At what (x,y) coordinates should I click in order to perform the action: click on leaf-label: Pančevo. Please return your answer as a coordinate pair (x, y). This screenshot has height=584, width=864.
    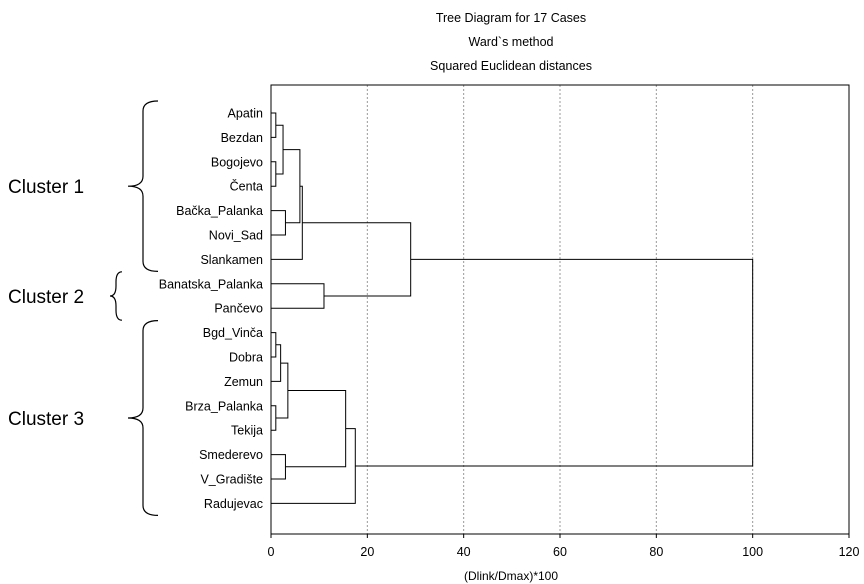
    Looking at the image, I should click on (238, 309).